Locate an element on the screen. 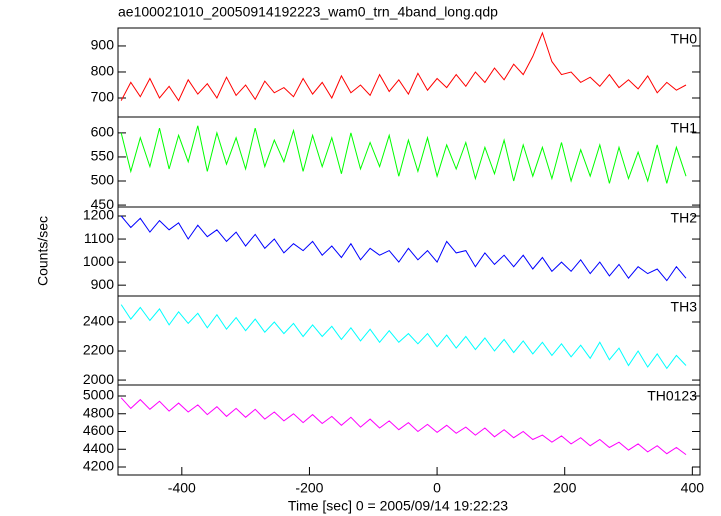 Image resolution: width=721 pixels, height=516 pixels. y-tick-label: 1000 is located at coordinates (98, 261).